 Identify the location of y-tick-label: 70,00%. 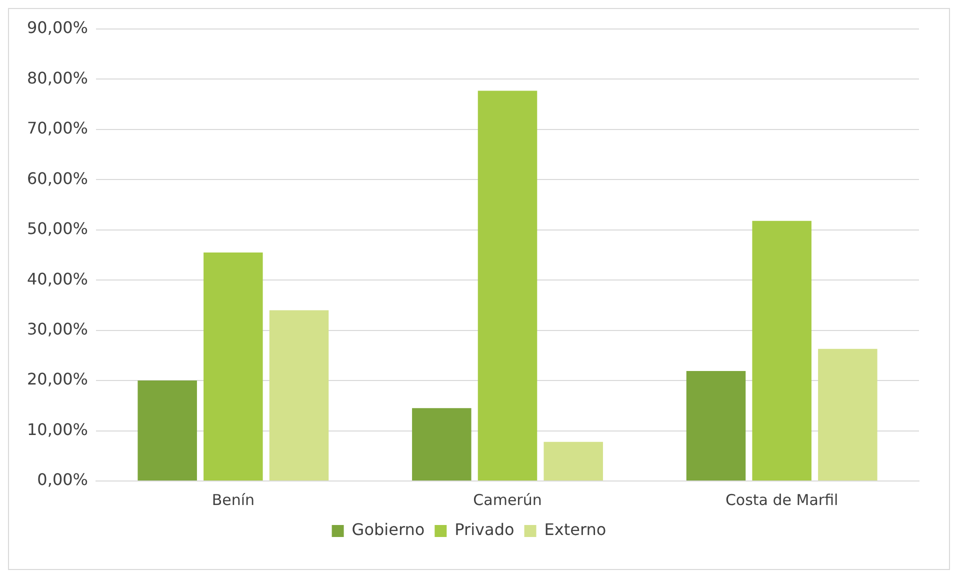
(57, 128).